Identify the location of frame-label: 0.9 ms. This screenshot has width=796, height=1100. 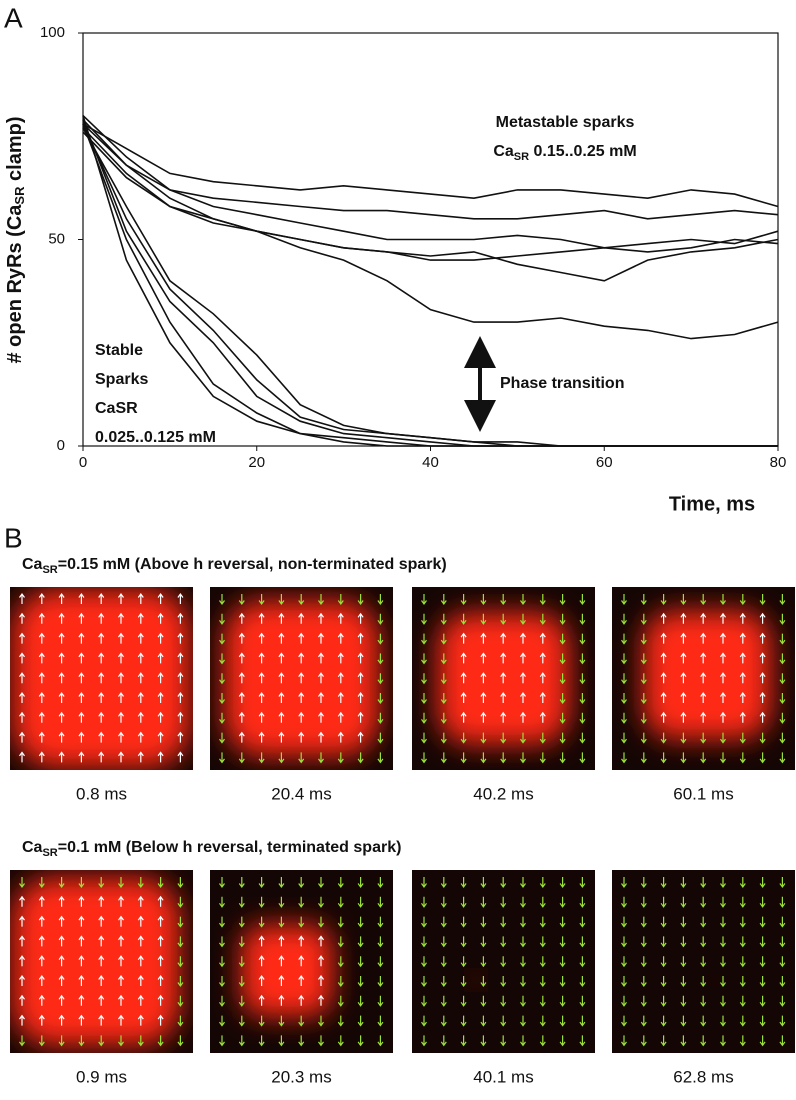
(101, 1076).